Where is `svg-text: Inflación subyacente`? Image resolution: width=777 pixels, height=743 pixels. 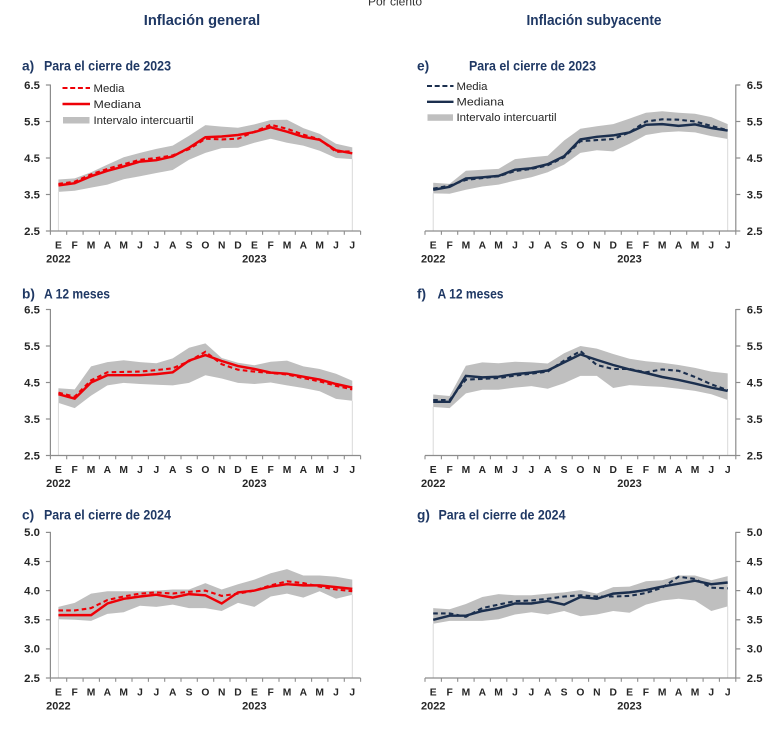
svg-text: Inflación subyacente is located at coordinates (594, 20).